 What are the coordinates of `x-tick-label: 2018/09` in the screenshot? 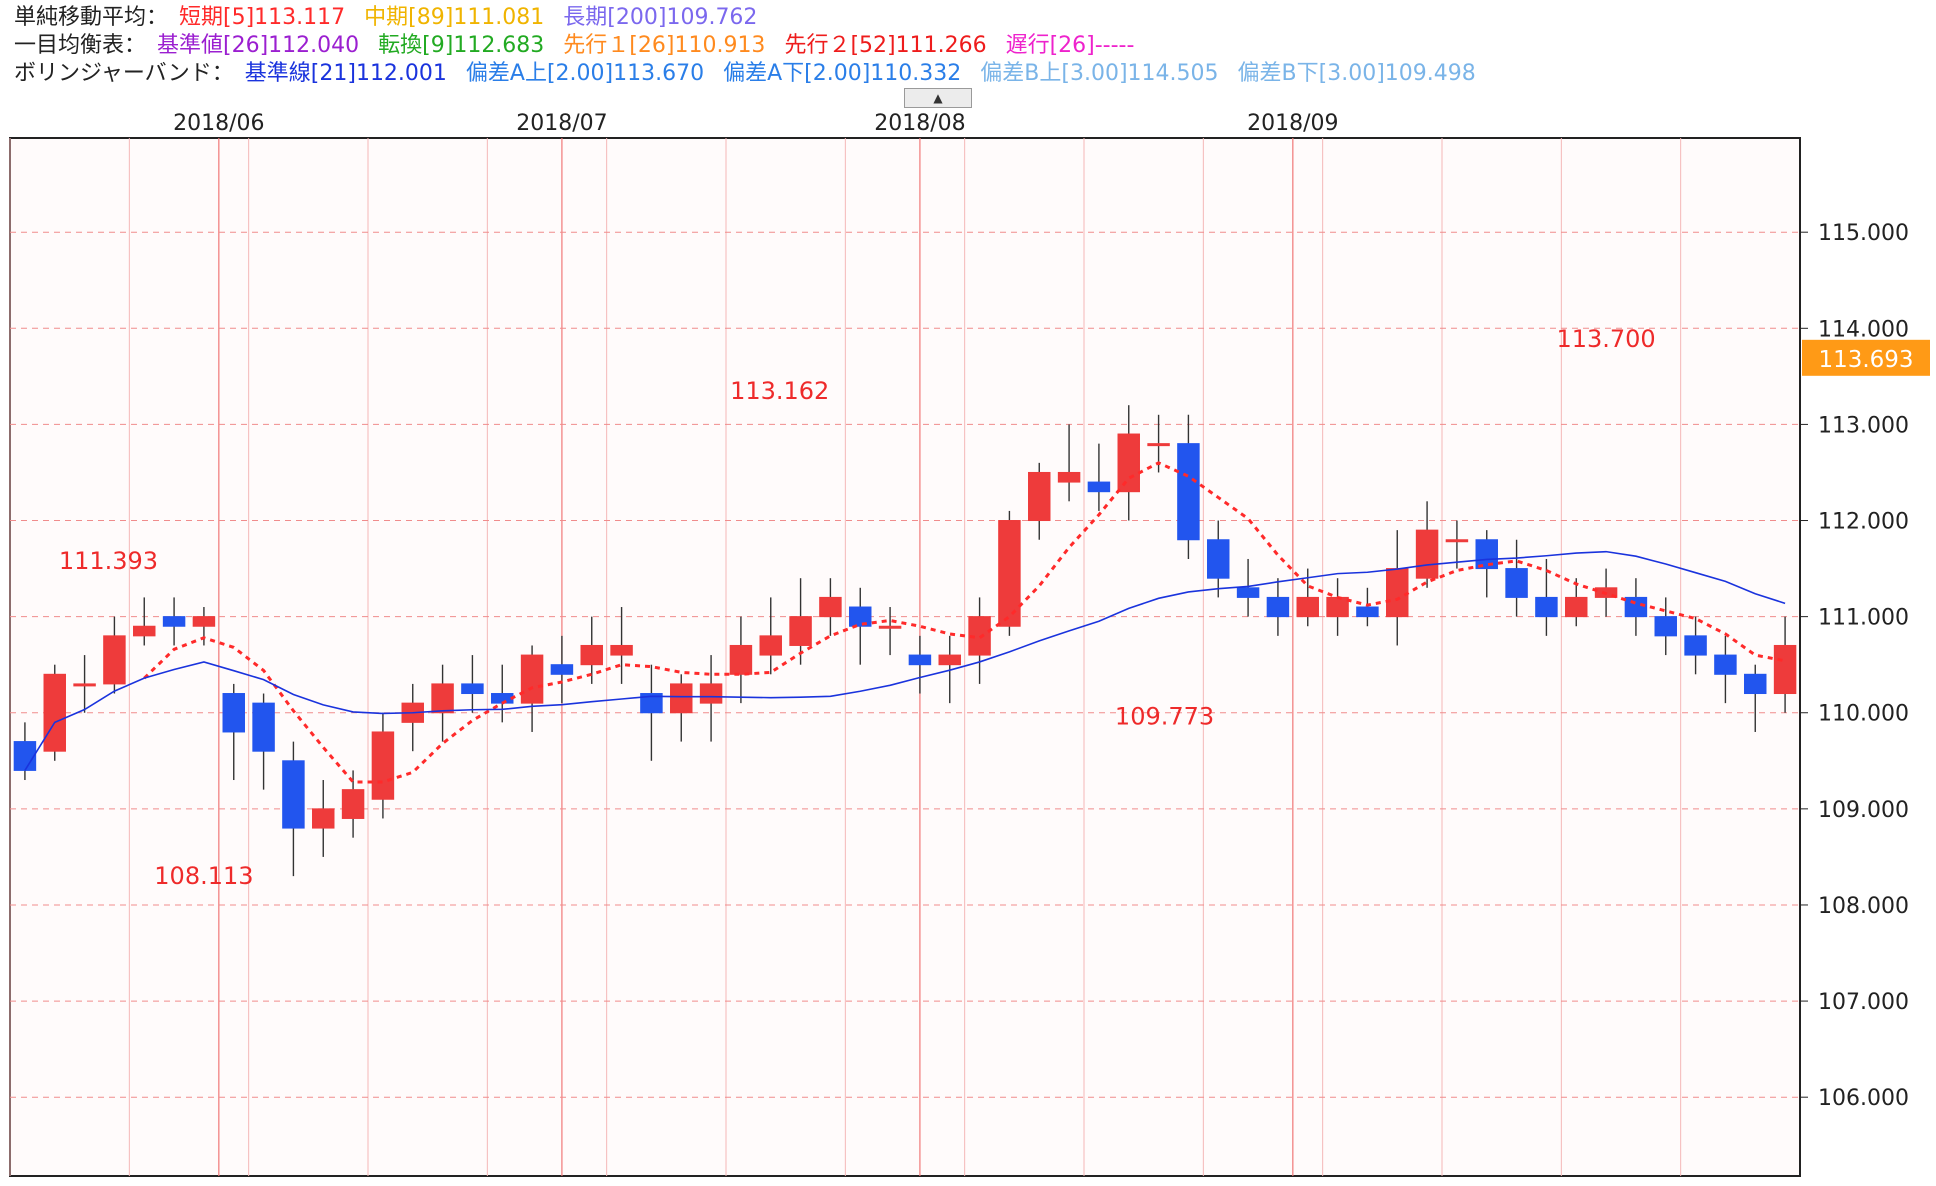 It's located at (1292, 123).